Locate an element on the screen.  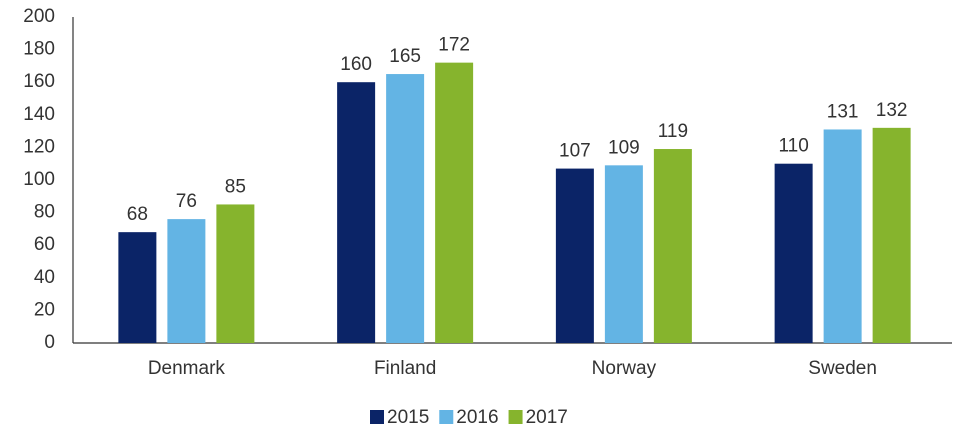
y-tick-label: 0 is located at coordinates (49, 342).